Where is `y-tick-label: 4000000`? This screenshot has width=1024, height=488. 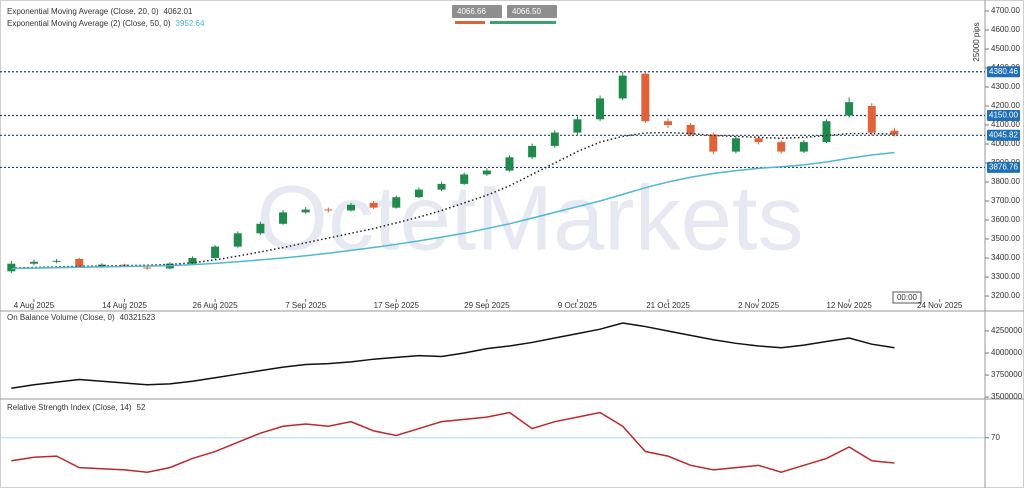
y-tick-label: 4000000 is located at coordinates (1007, 352).